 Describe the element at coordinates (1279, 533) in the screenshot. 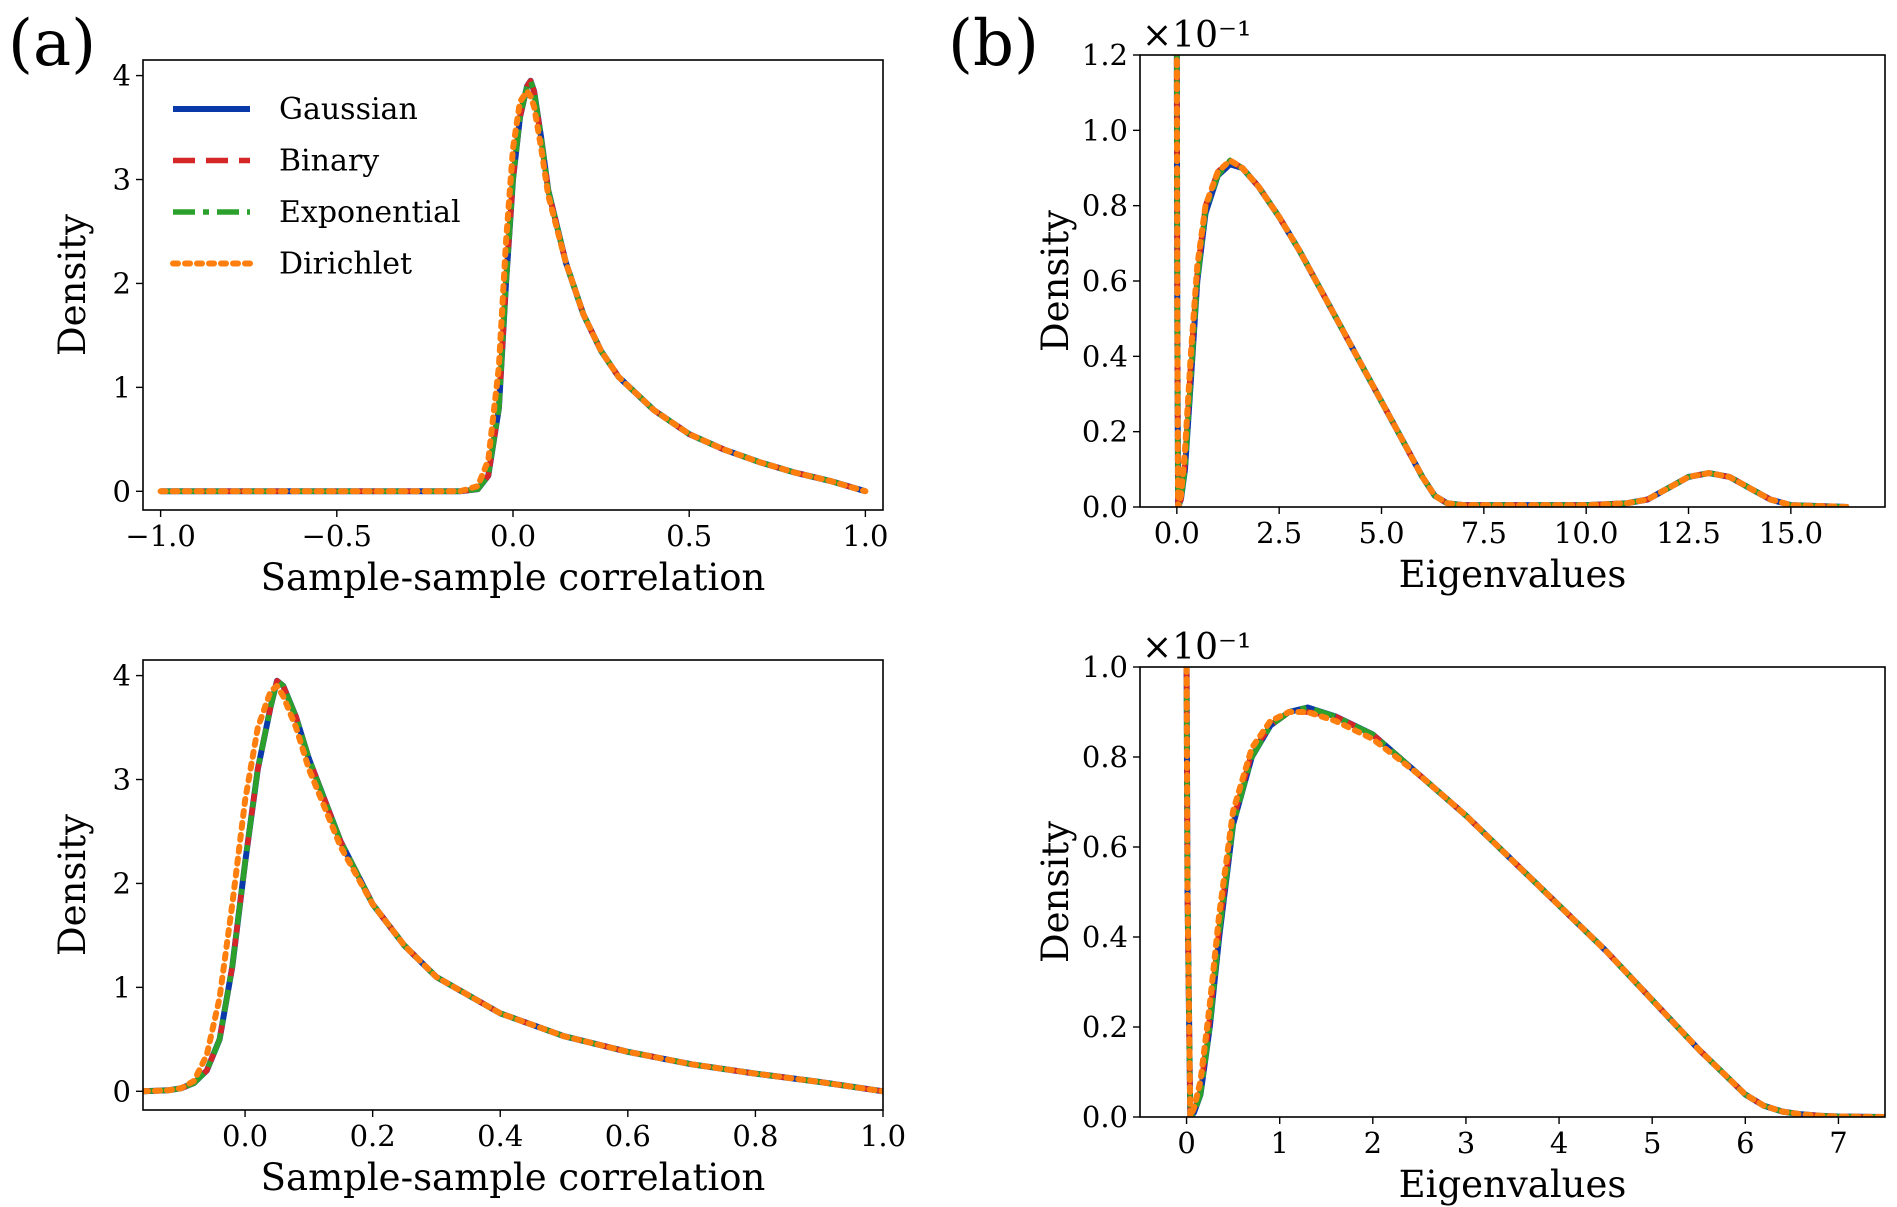

I see `x-tick-label: 2.5` at that location.